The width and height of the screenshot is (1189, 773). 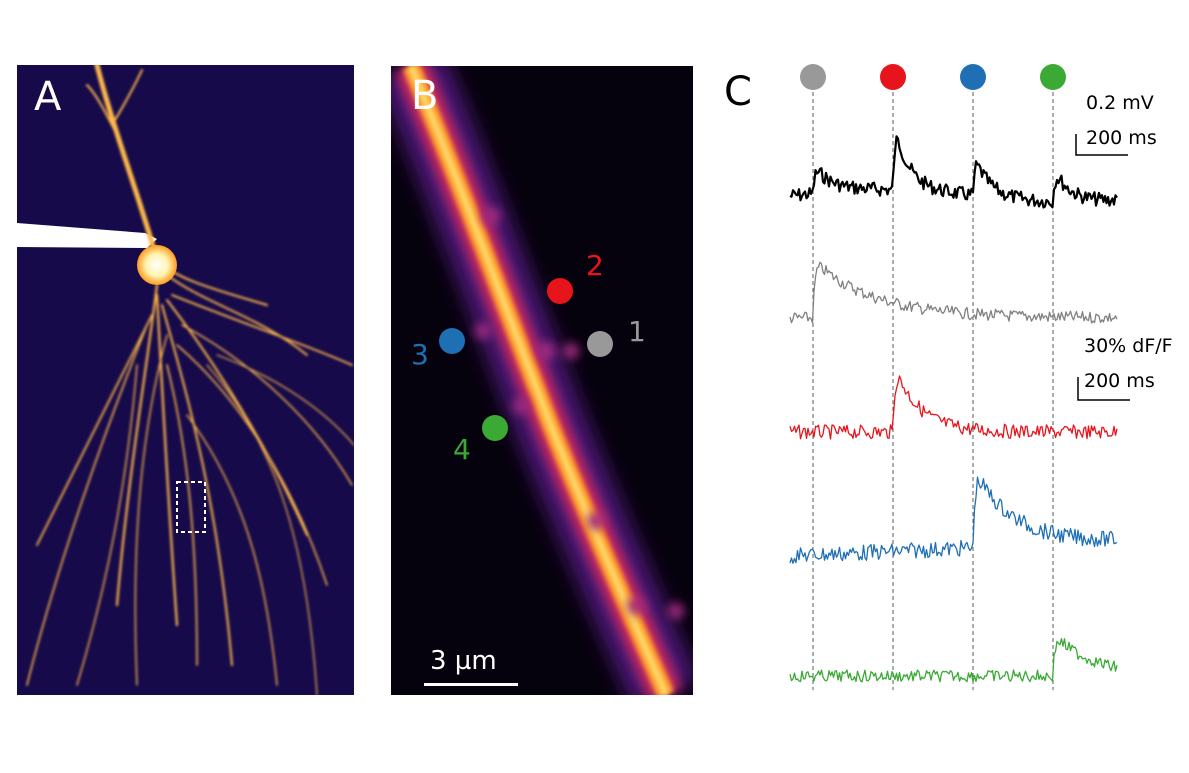 What do you see at coordinates (495, 428) in the screenshot?
I see `spot-4-marker` at bounding box center [495, 428].